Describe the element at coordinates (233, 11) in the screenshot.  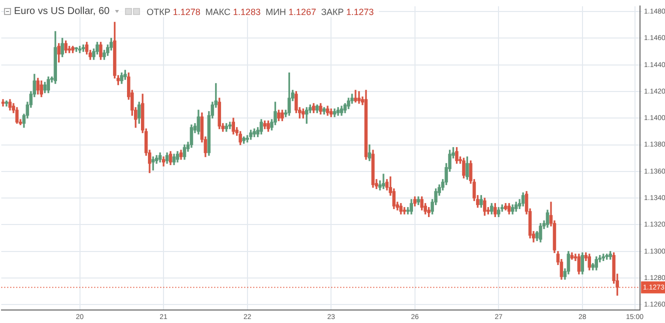
I see `annotation: МАКС 1.1283` at that location.